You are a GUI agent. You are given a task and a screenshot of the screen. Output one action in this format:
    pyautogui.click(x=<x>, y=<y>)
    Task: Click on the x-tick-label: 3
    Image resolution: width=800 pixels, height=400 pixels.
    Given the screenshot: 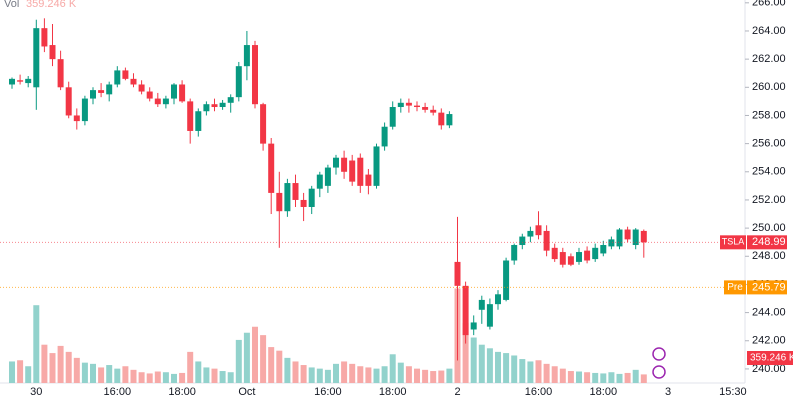 What is the action you would take?
    pyautogui.click(x=668, y=392)
    